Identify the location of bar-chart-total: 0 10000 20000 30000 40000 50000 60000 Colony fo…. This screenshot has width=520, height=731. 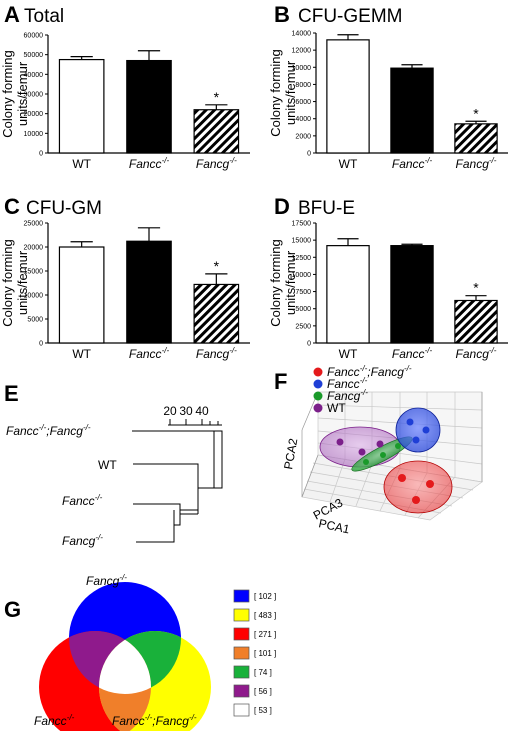
(125, 102).